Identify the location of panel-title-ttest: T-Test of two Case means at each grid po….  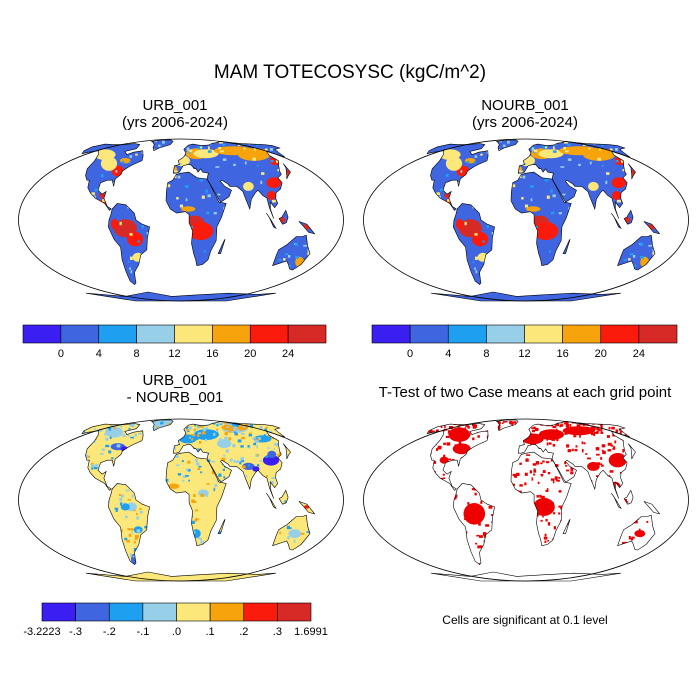
(525, 392).